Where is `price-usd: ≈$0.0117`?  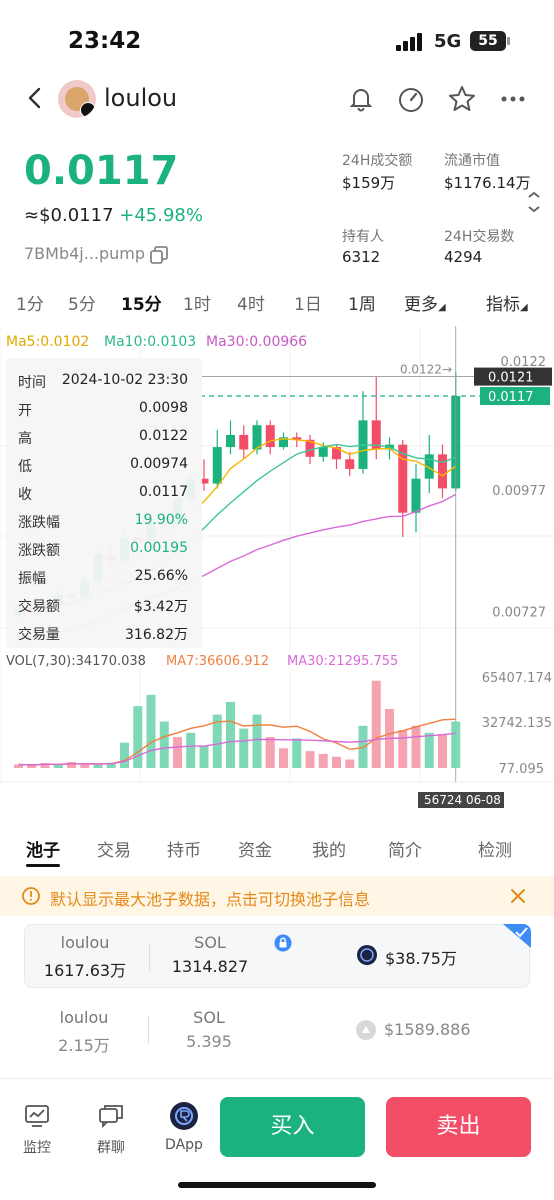
price-usd: ≈$0.0117 is located at coordinates (69, 215).